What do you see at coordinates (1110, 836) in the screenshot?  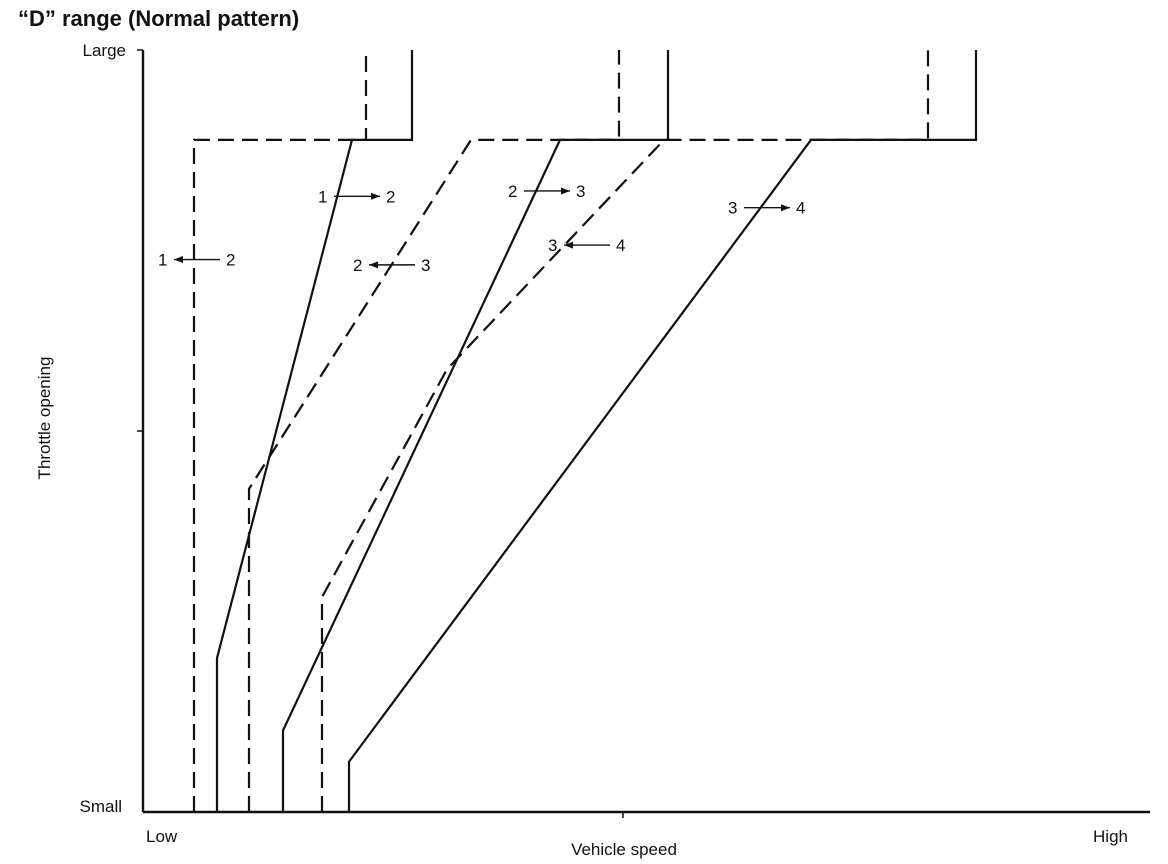 I see `x-tick-label-high: High` at bounding box center [1110, 836].